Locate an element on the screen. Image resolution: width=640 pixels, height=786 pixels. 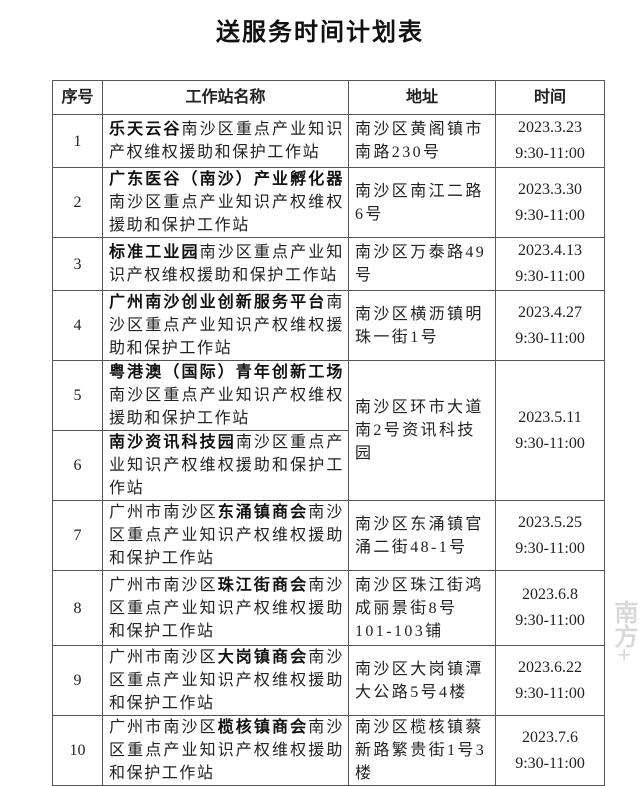
station-name-cell: 广州市南沙区珠江街商会南沙区重点产业知识产权维权援助和保护工作站 is located at coordinates (225, 608).